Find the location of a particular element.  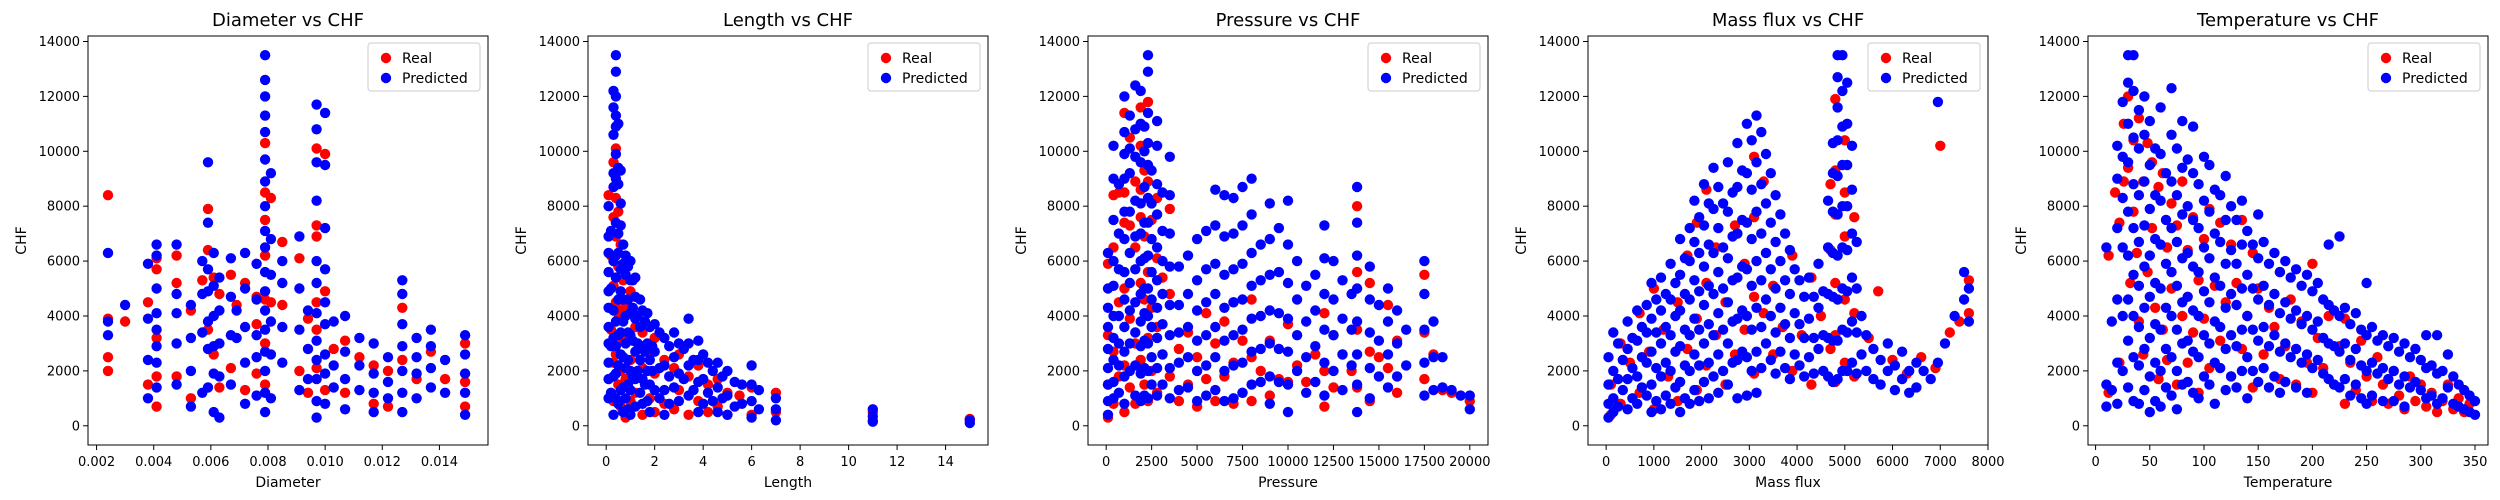

legend-label-predicted: Predicted is located at coordinates (435, 79).